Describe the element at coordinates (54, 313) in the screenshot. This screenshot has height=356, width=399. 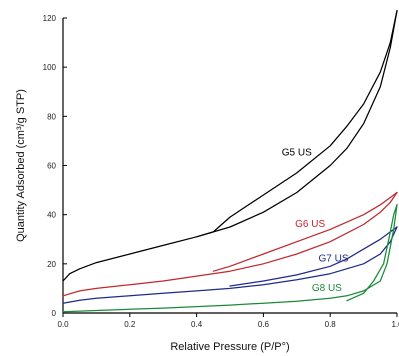
I see `y-tick-label: 0` at that location.